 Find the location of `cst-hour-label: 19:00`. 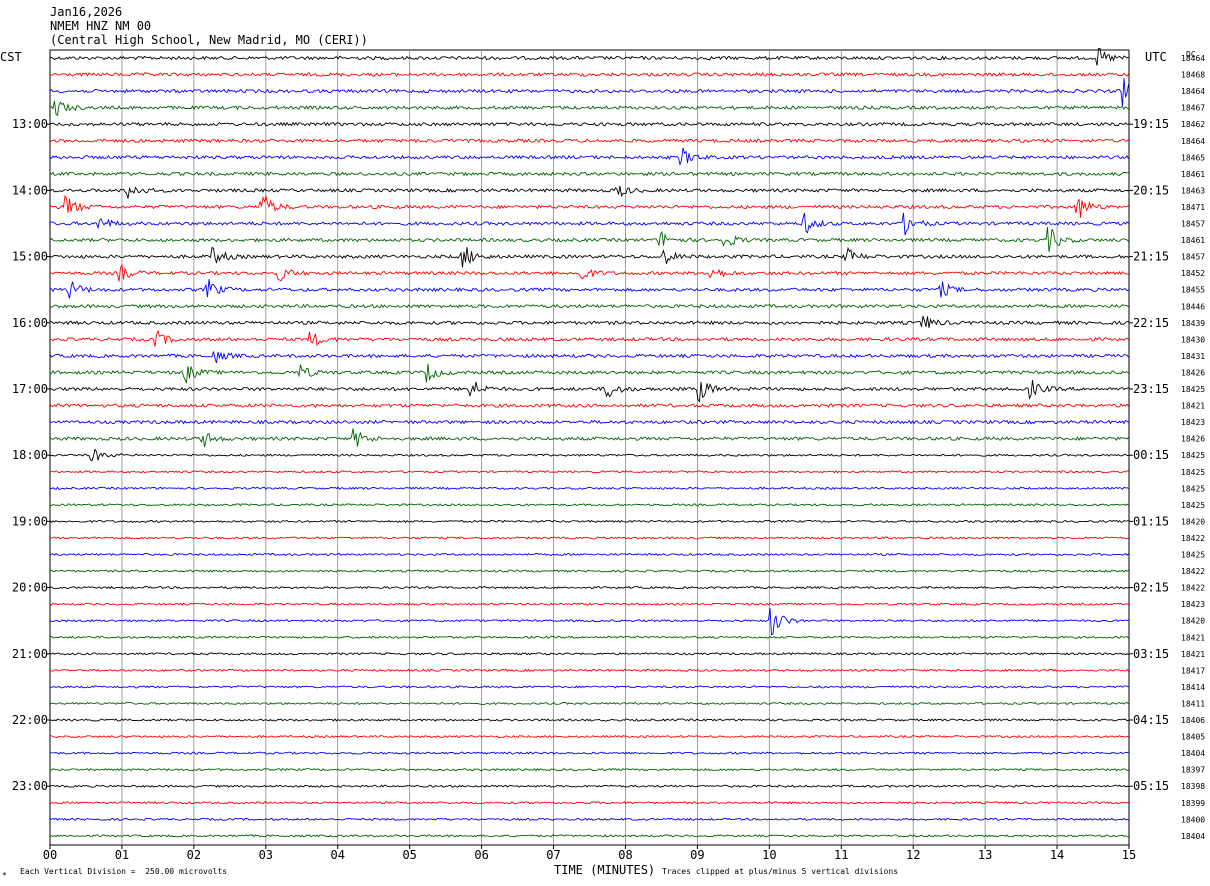

cst-hour-label: 19:00 is located at coordinates (30, 521).